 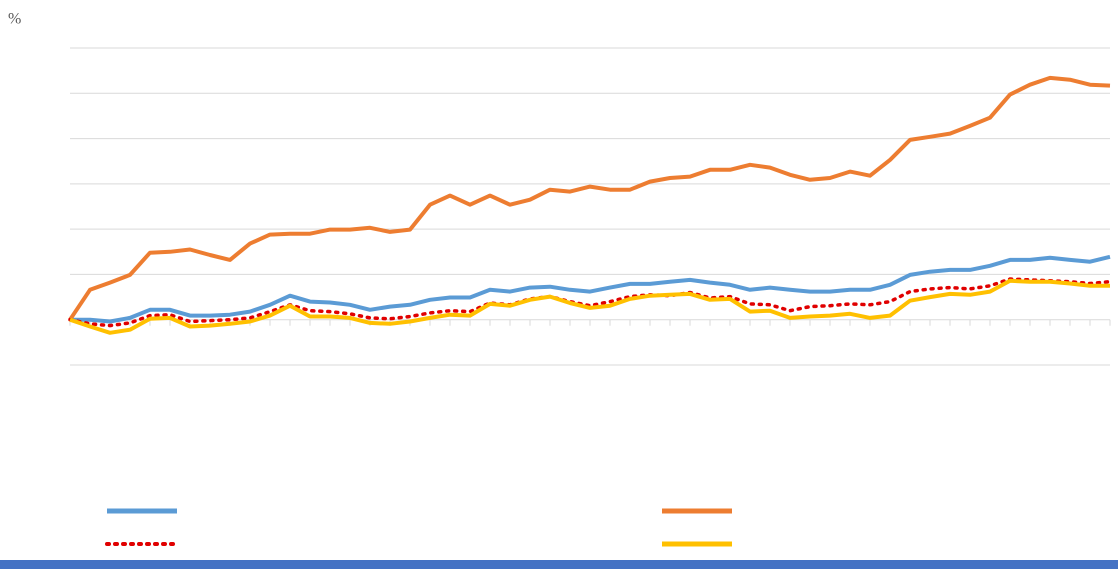 I want to click on bottom-bar, so click(x=559, y=564).